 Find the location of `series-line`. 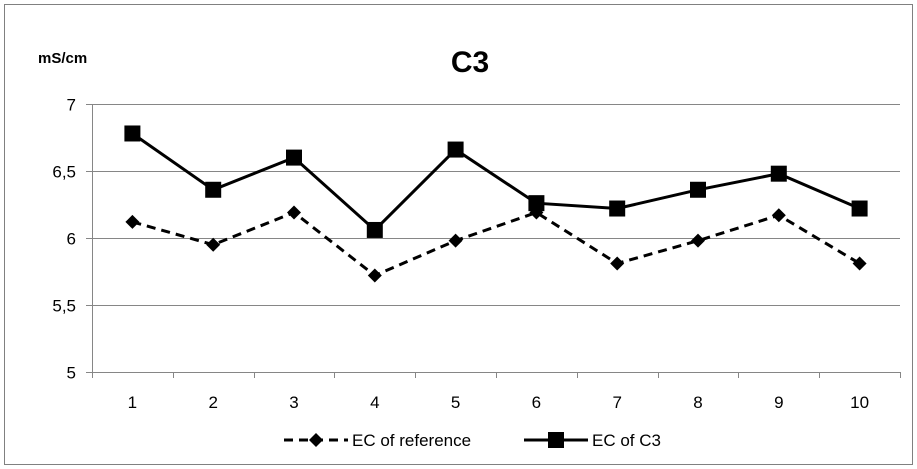

series-line is located at coordinates (496, 244).